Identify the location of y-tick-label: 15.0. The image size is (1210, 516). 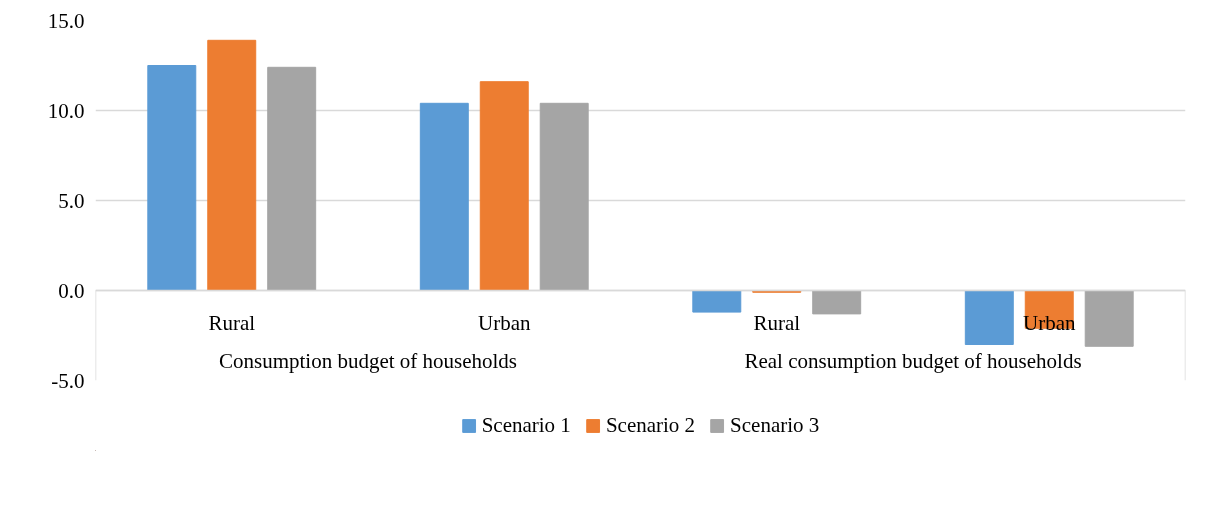
(66, 20).